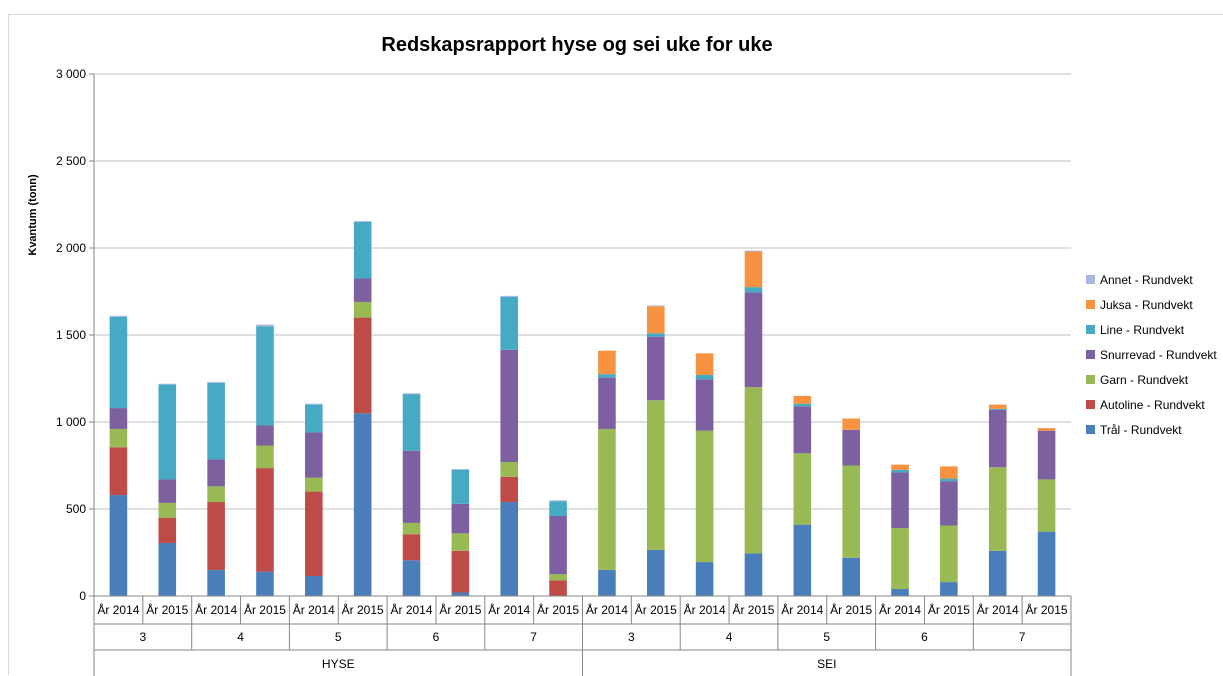 The height and width of the screenshot is (676, 1223). I want to click on legend-entry: Line - Rundvekt, so click(1142, 330).